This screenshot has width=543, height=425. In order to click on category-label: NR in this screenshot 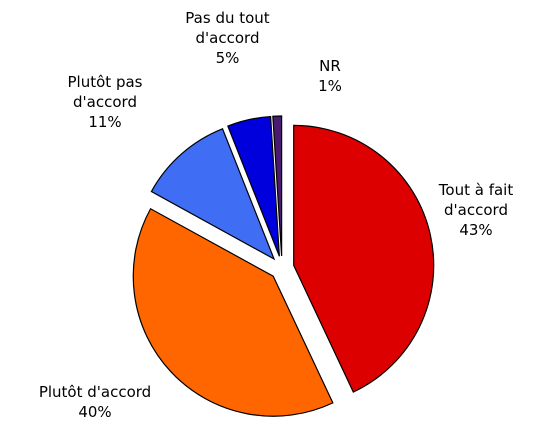, I will do `click(330, 66)`.